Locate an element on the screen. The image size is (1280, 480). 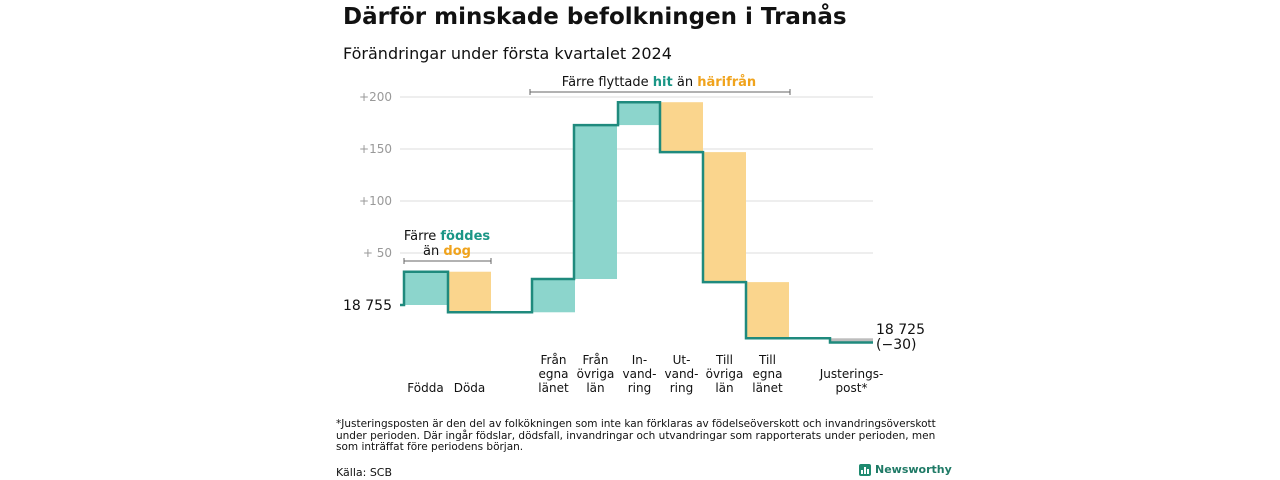
y-tick-label: +200 is located at coordinates (375, 97).